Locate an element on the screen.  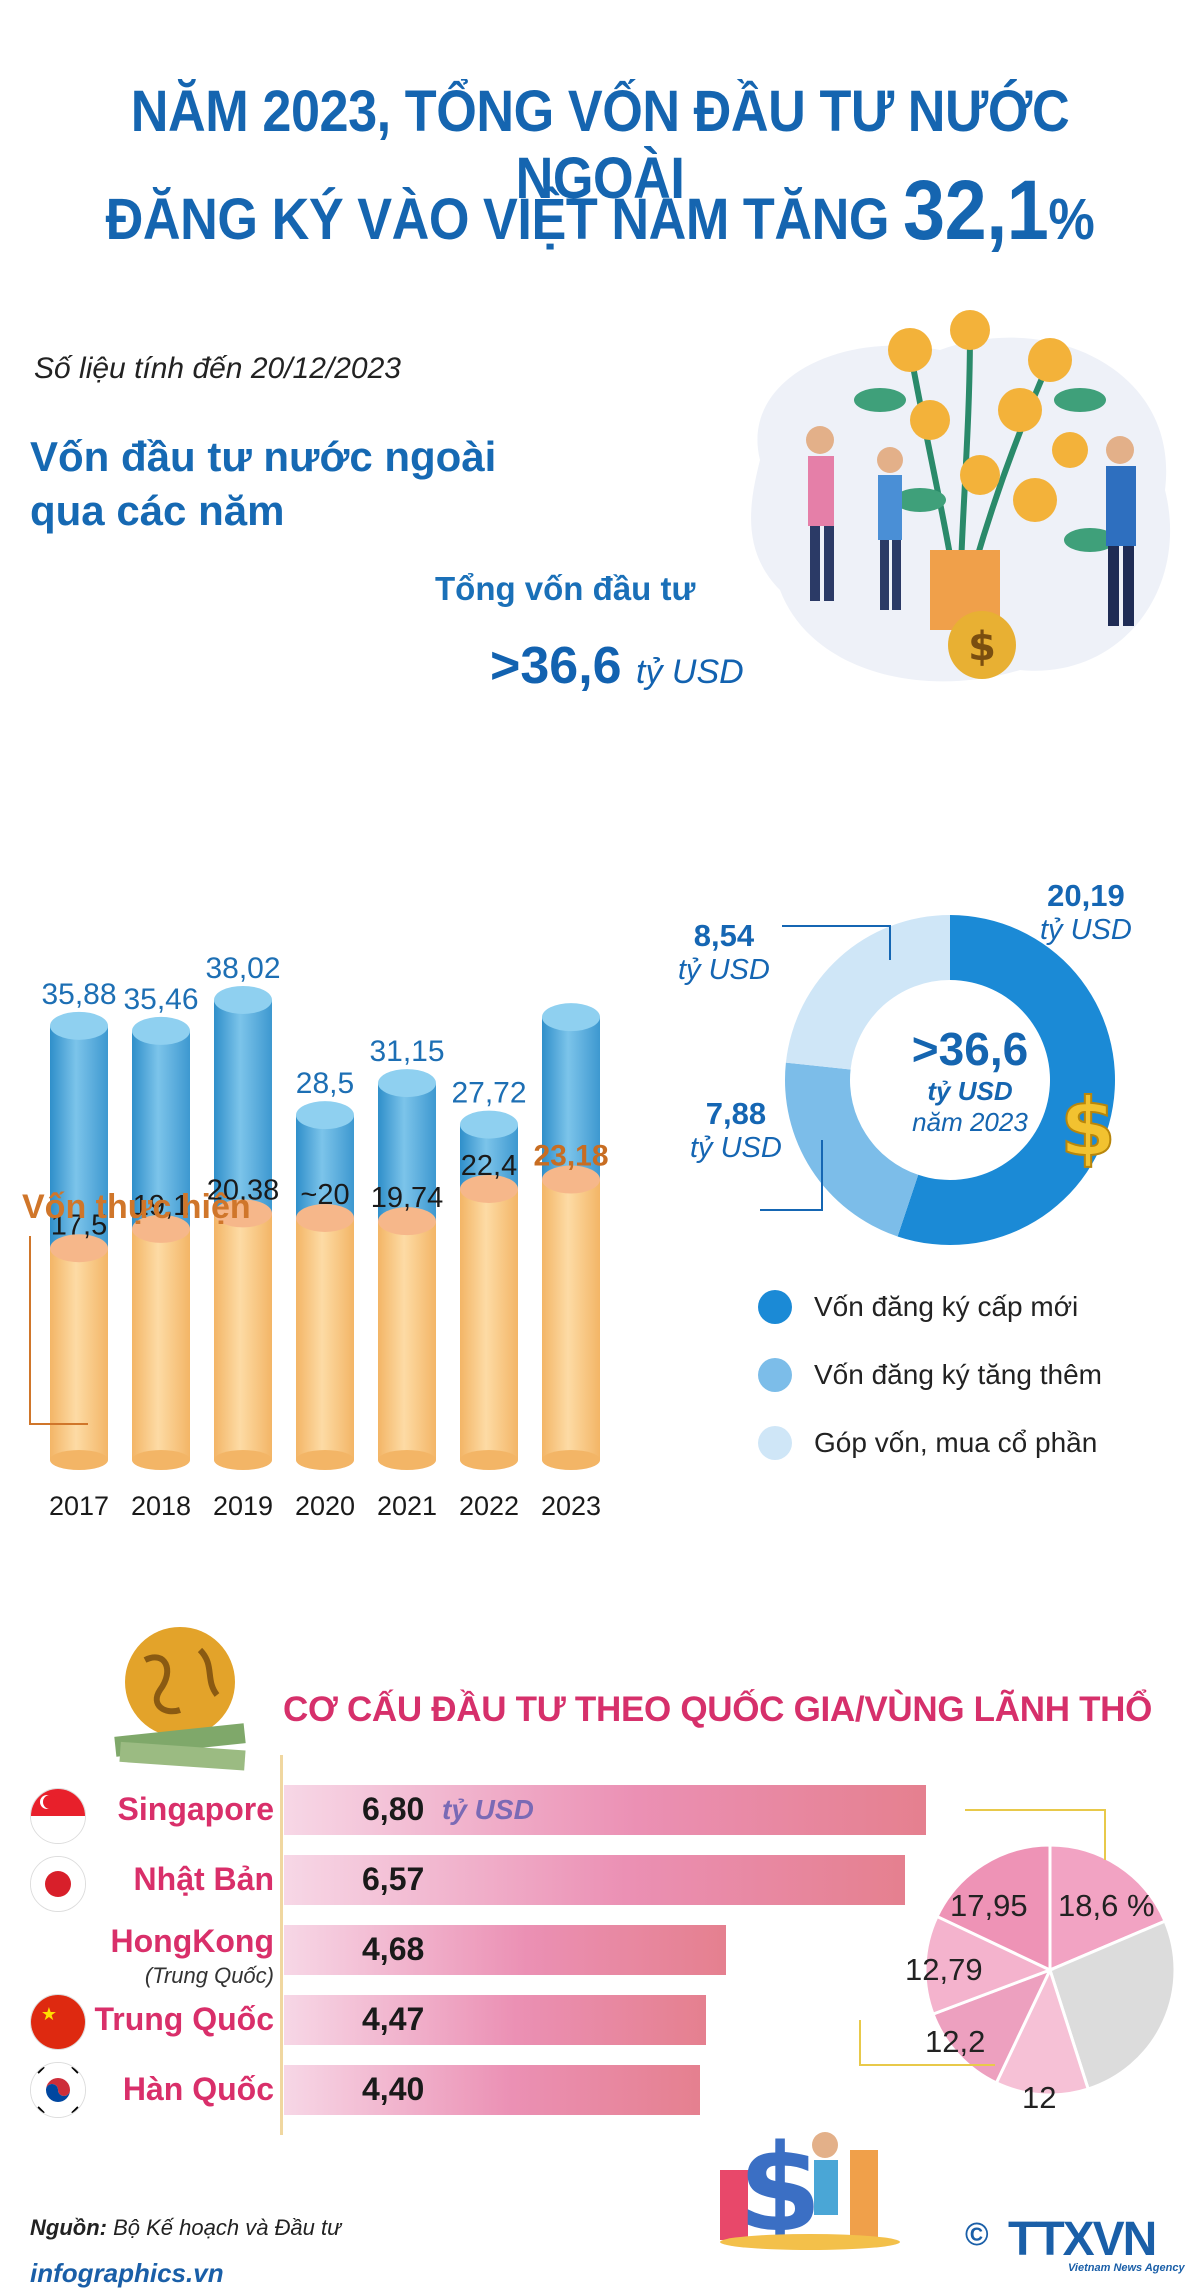
donut-label-added-unit: tỷ USD is located at coordinates (736, 1148).